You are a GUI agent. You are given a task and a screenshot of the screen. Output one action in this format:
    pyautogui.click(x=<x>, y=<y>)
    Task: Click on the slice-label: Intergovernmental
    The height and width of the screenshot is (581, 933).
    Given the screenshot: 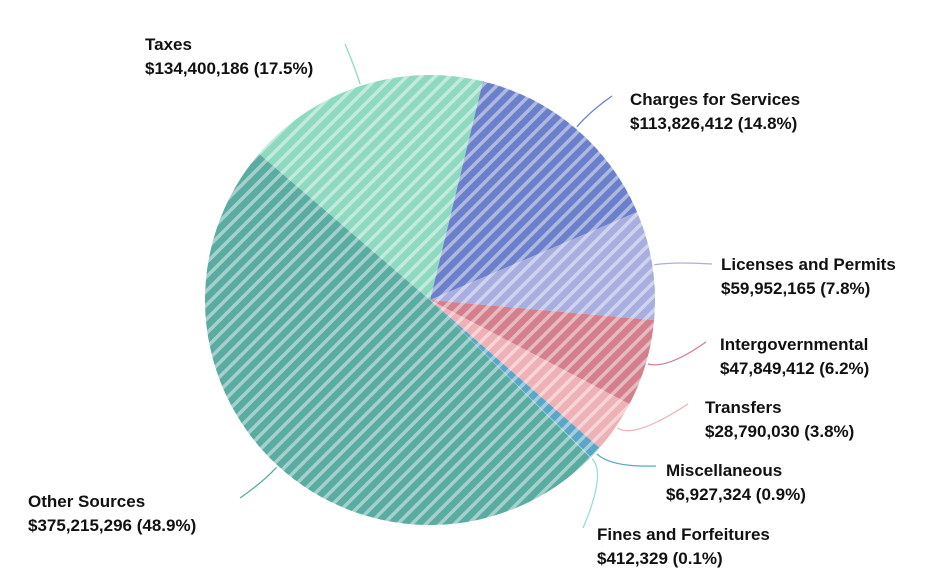 What is the action you would take?
    pyautogui.click(x=794, y=344)
    